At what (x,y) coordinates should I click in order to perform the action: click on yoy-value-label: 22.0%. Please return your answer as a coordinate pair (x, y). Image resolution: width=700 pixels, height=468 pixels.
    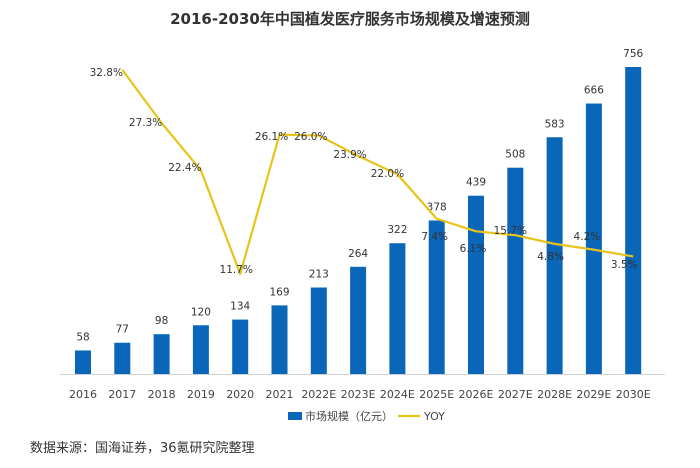
    Looking at the image, I should click on (387, 174).